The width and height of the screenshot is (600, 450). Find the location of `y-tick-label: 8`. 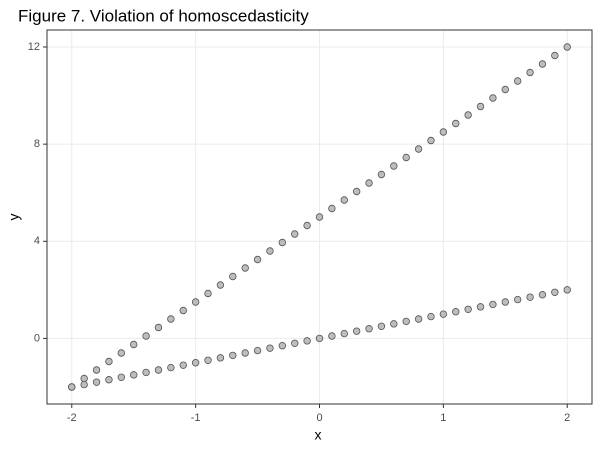

y-tick-label: 8 is located at coordinates (37, 144).